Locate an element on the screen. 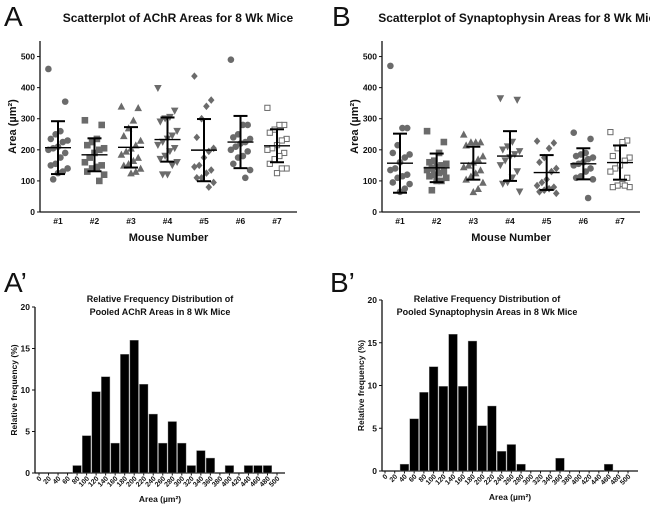 The width and height of the screenshot is (650, 509). panel-label-a-prime: A’ is located at coordinates (15, 282).